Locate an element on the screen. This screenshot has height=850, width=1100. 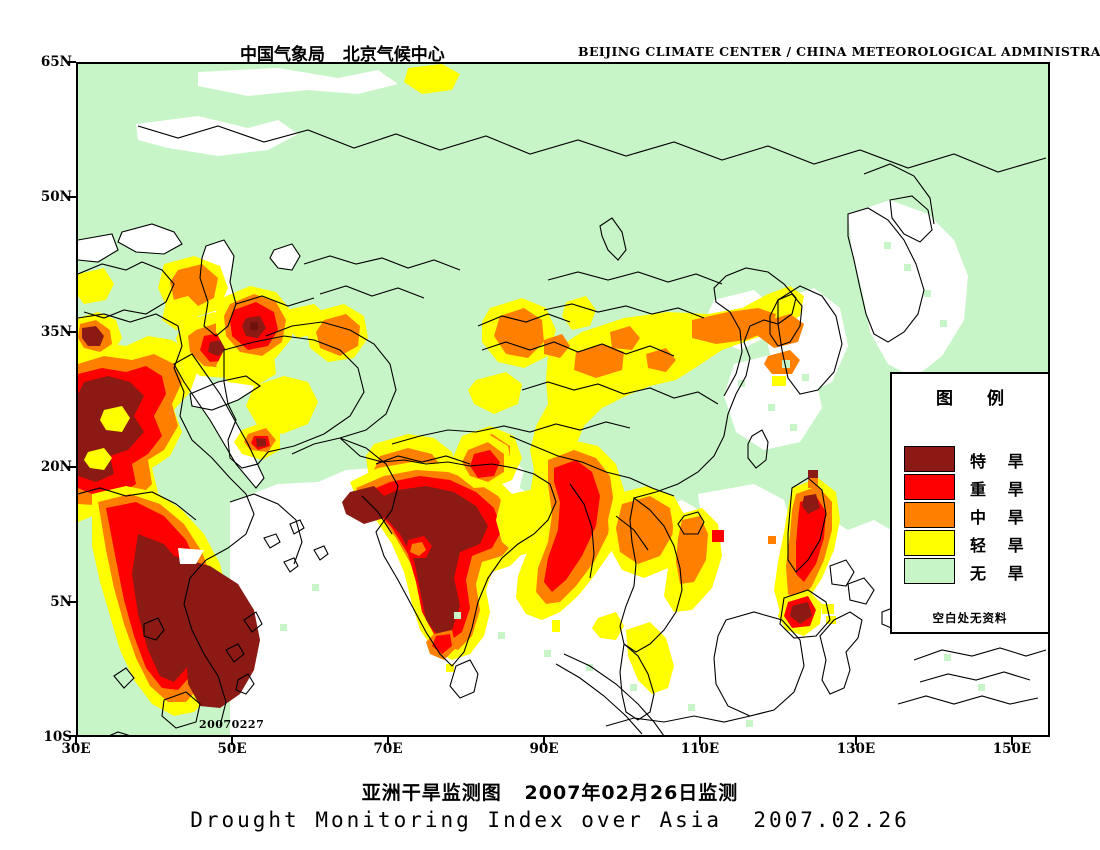
legend-swatch-none is located at coordinates (929, 571).